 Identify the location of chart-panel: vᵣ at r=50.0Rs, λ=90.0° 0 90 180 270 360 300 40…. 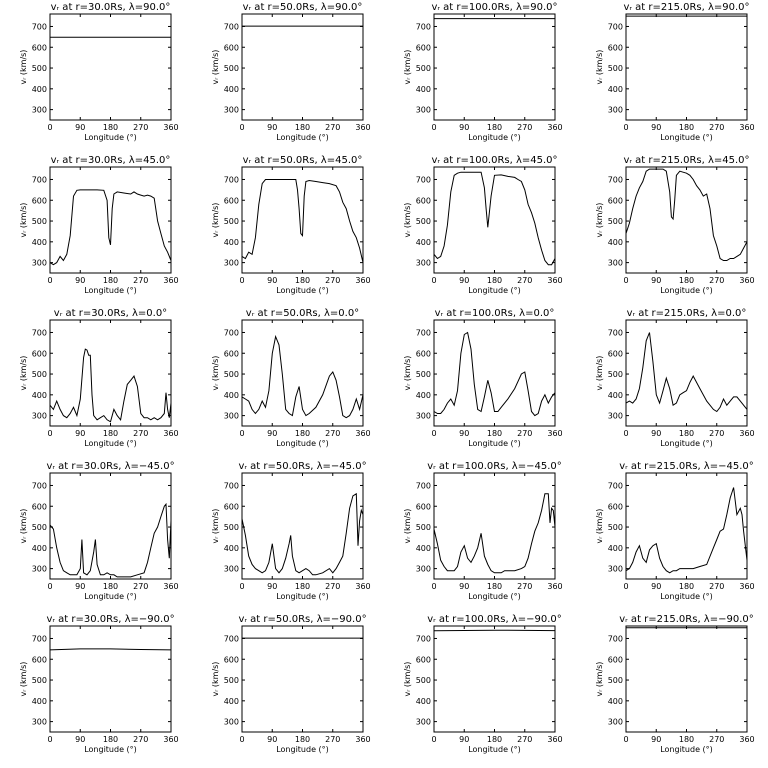
(288, 76).